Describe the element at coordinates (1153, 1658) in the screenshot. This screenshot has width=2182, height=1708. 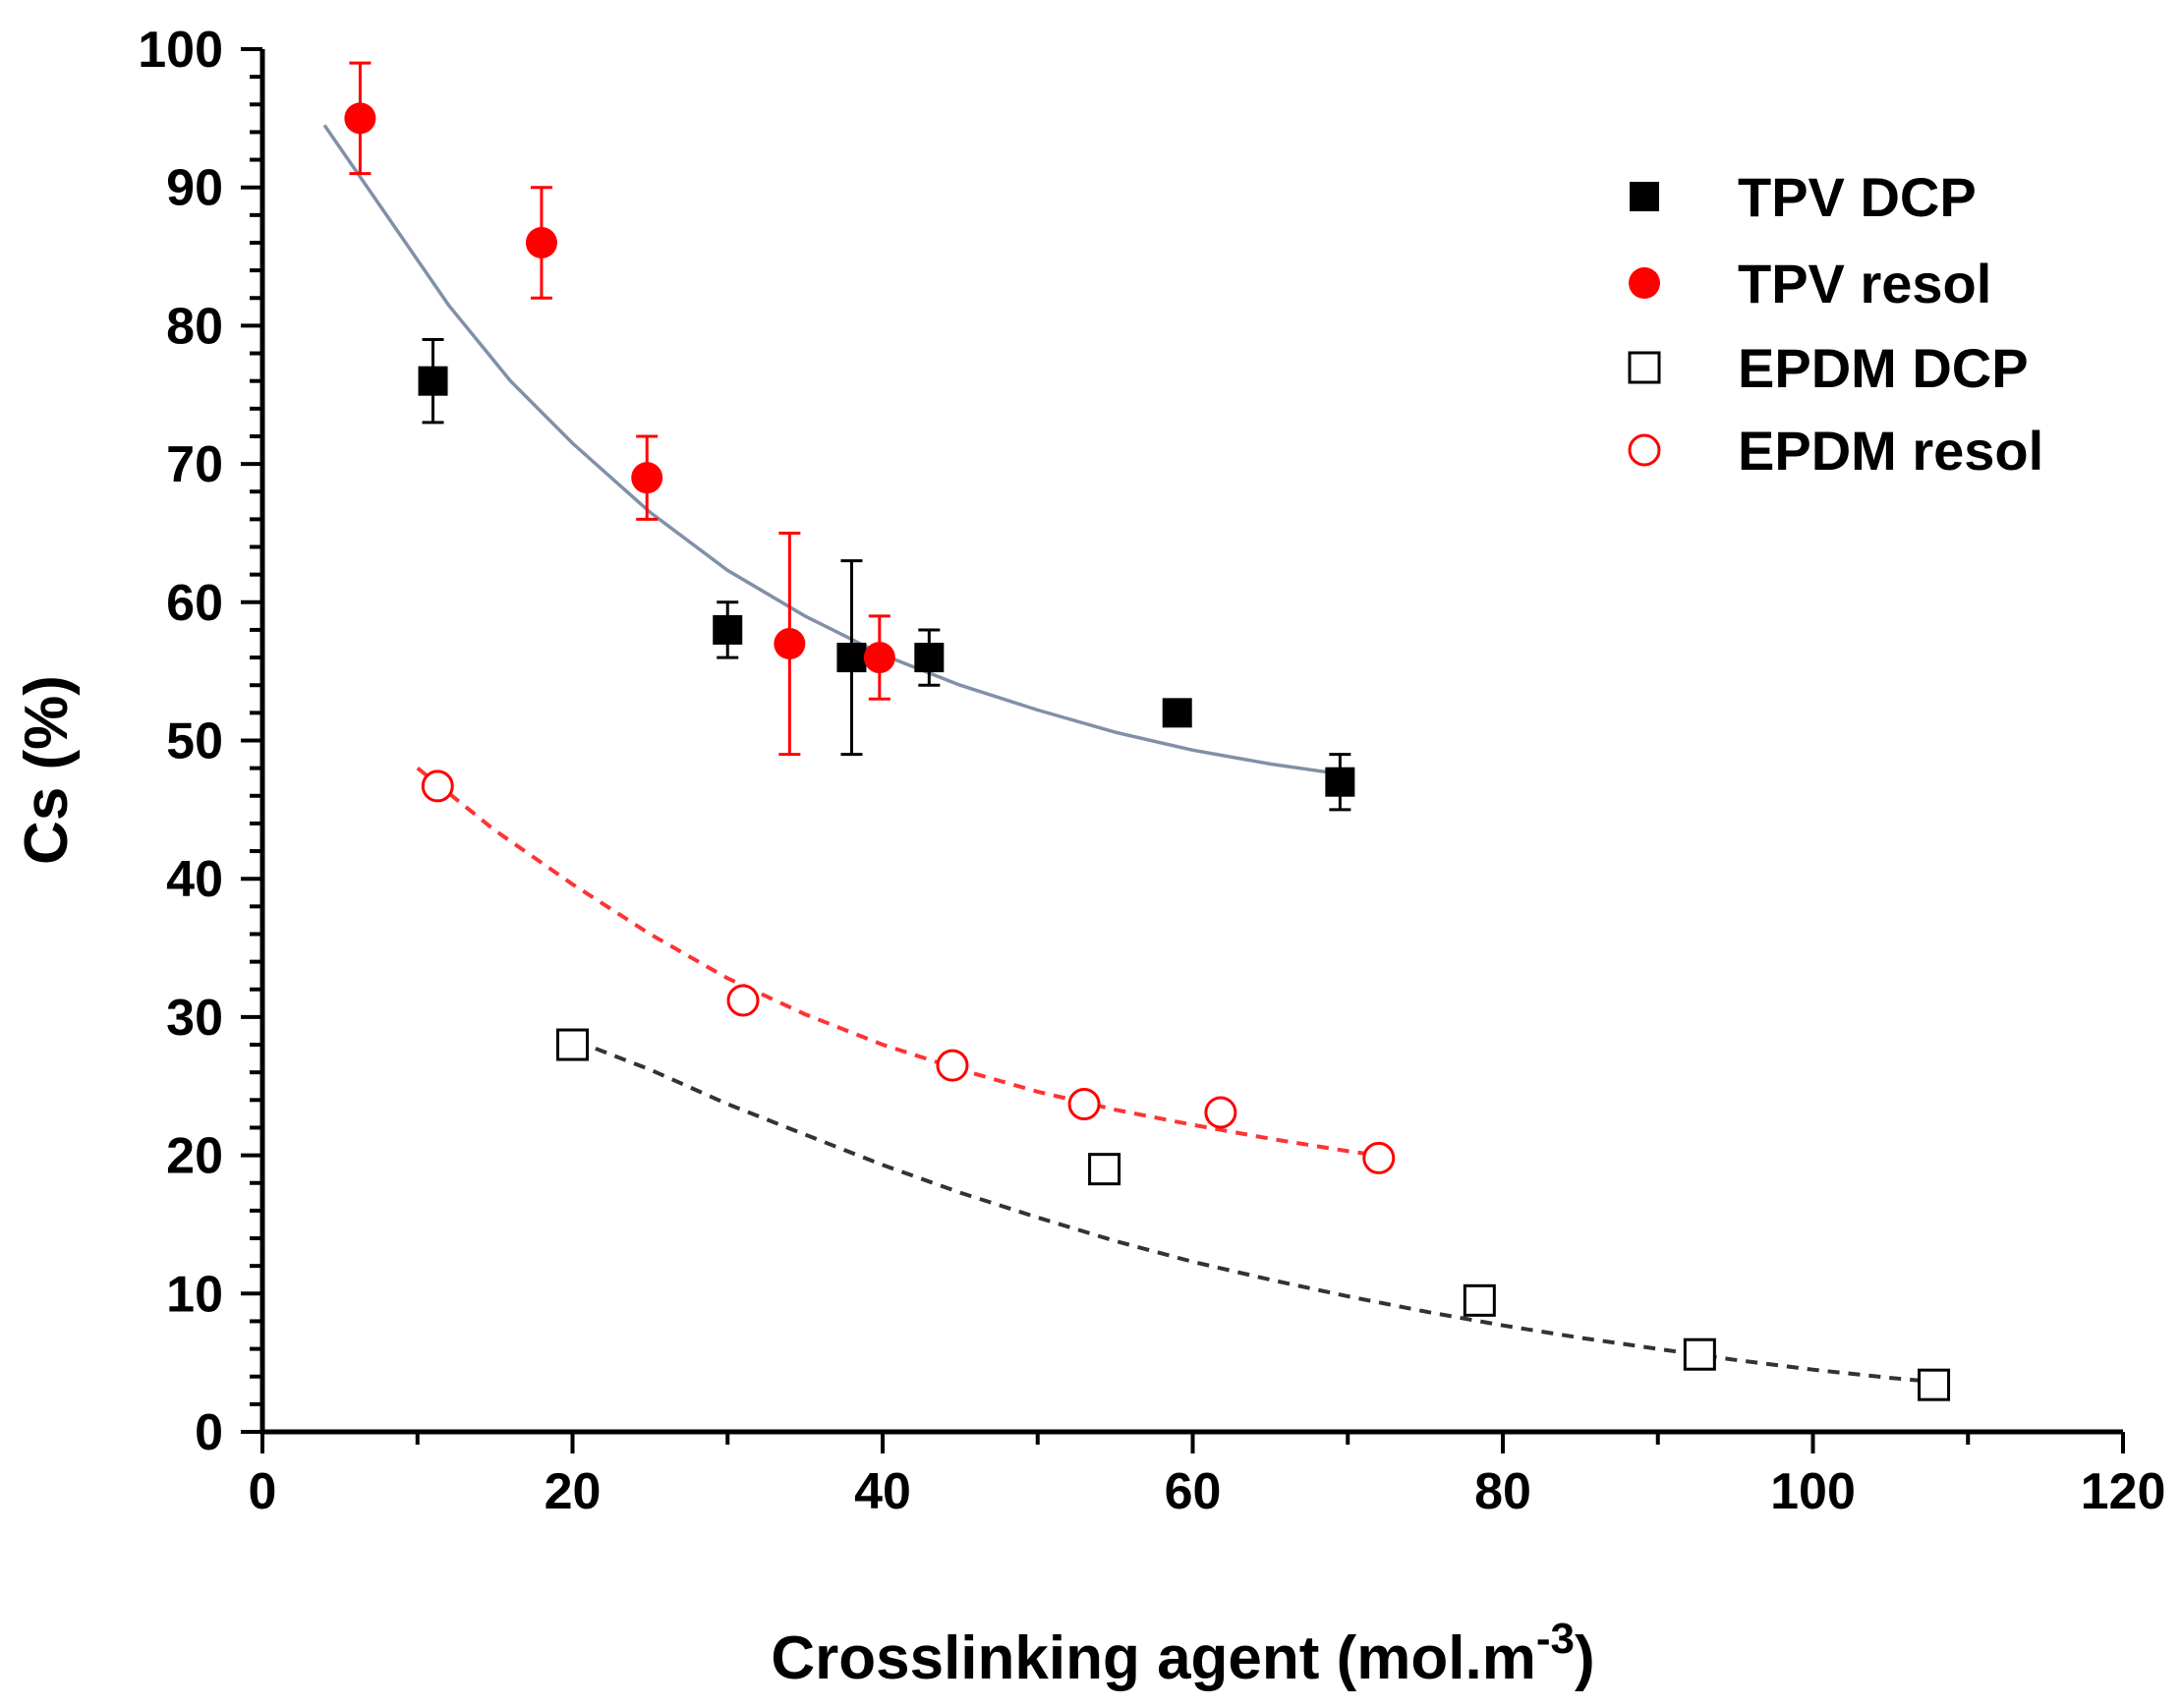
I see `x-axis-title-main: Crosslinking agent (mol.m` at that location.